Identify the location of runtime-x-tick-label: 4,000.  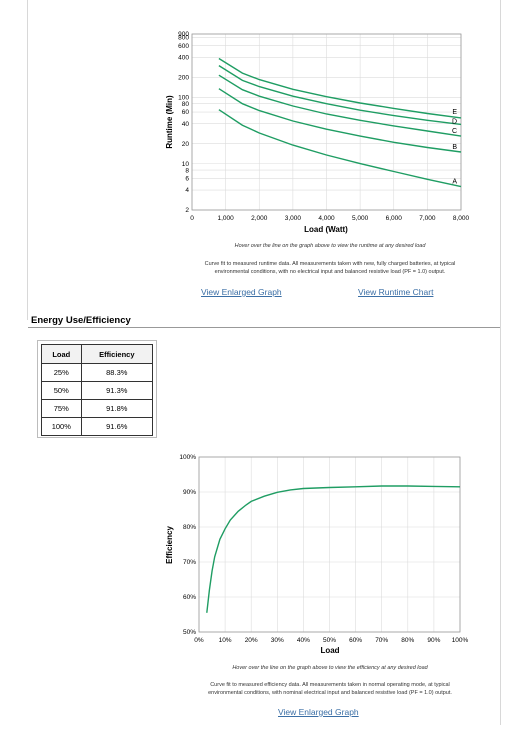
(326, 218).